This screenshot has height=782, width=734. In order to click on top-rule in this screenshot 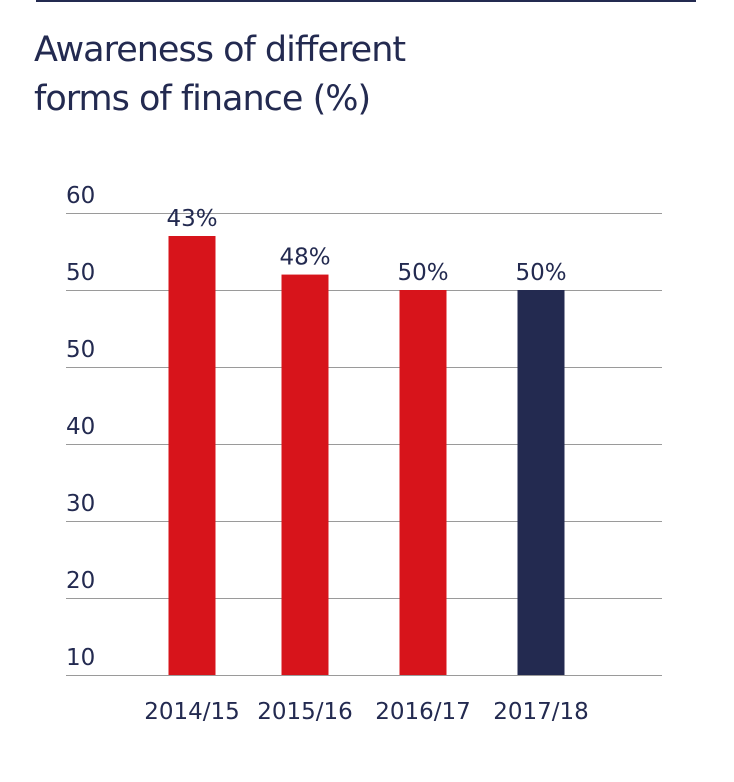, I will do `click(366, 1)`.